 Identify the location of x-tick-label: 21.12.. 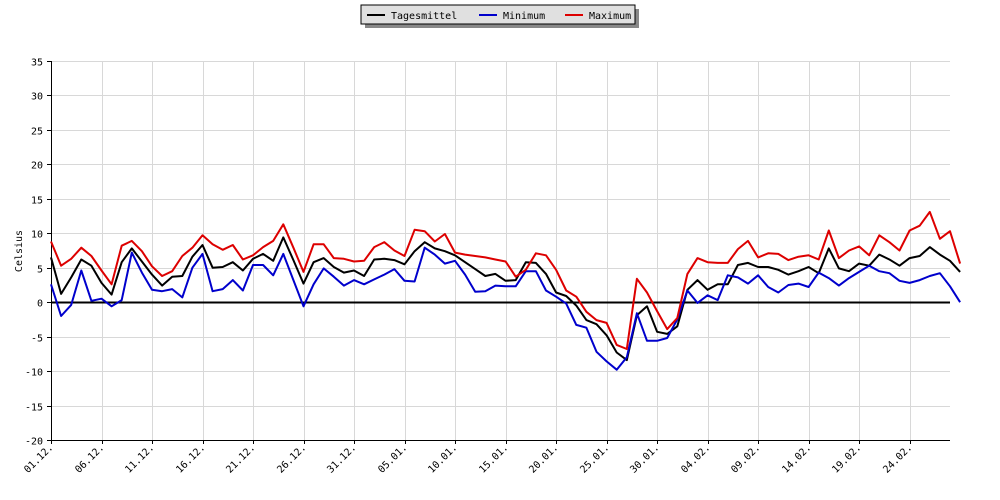
(240, 458).